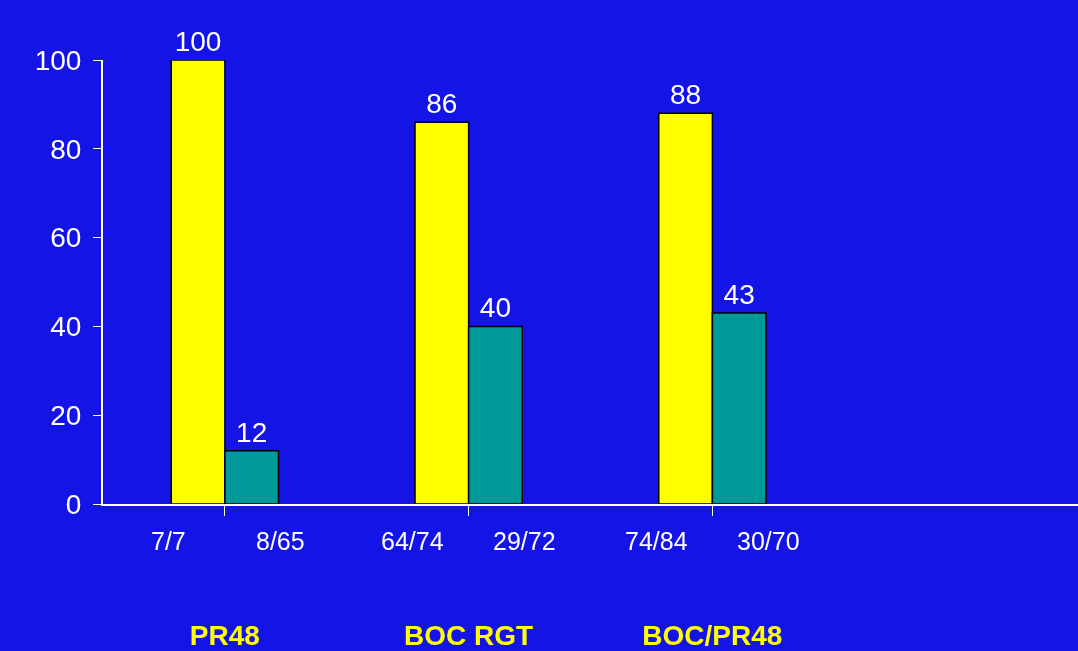 This screenshot has width=1078, height=651. What do you see at coordinates (685, 95) in the screenshot?
I see `data-label: 88` at bounding box center [685, 95].